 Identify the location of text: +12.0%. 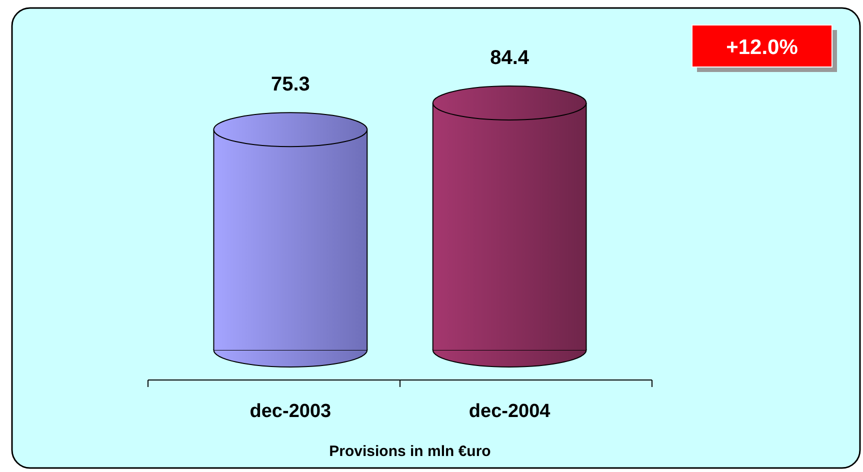
(762, 47).